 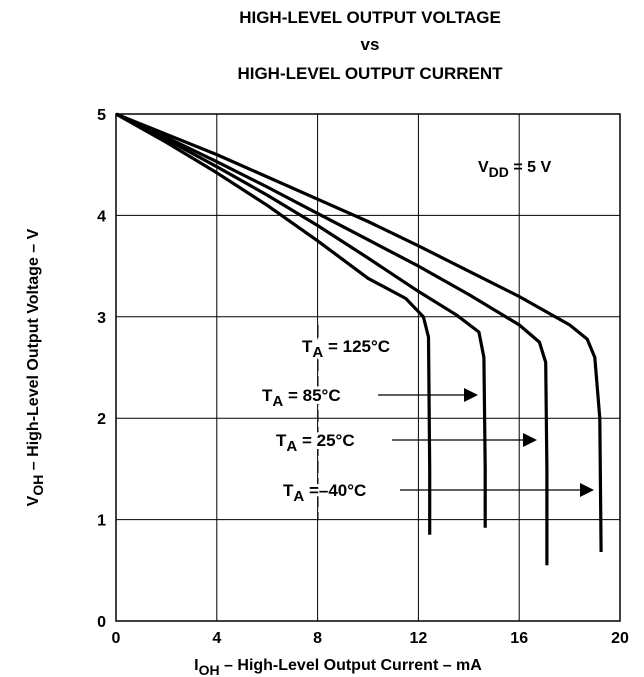 I want to click on x-tick-label: 8, so click(x=317, y=638).